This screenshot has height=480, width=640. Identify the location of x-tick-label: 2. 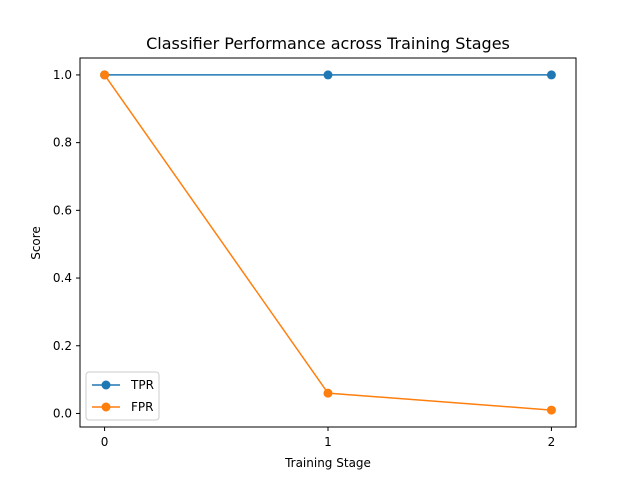
(552, 442).